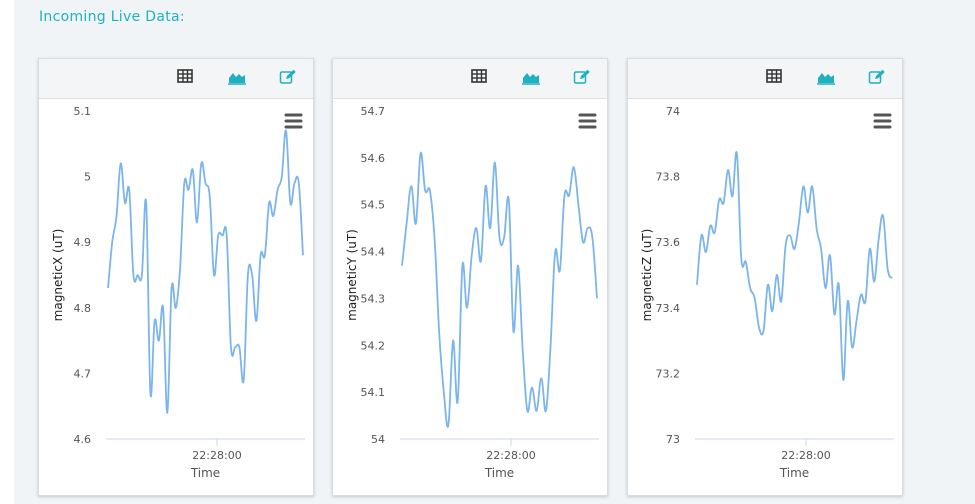 The image size is (975, 504). I want to click on y-tick-label: 54.3, so click(373, 298).